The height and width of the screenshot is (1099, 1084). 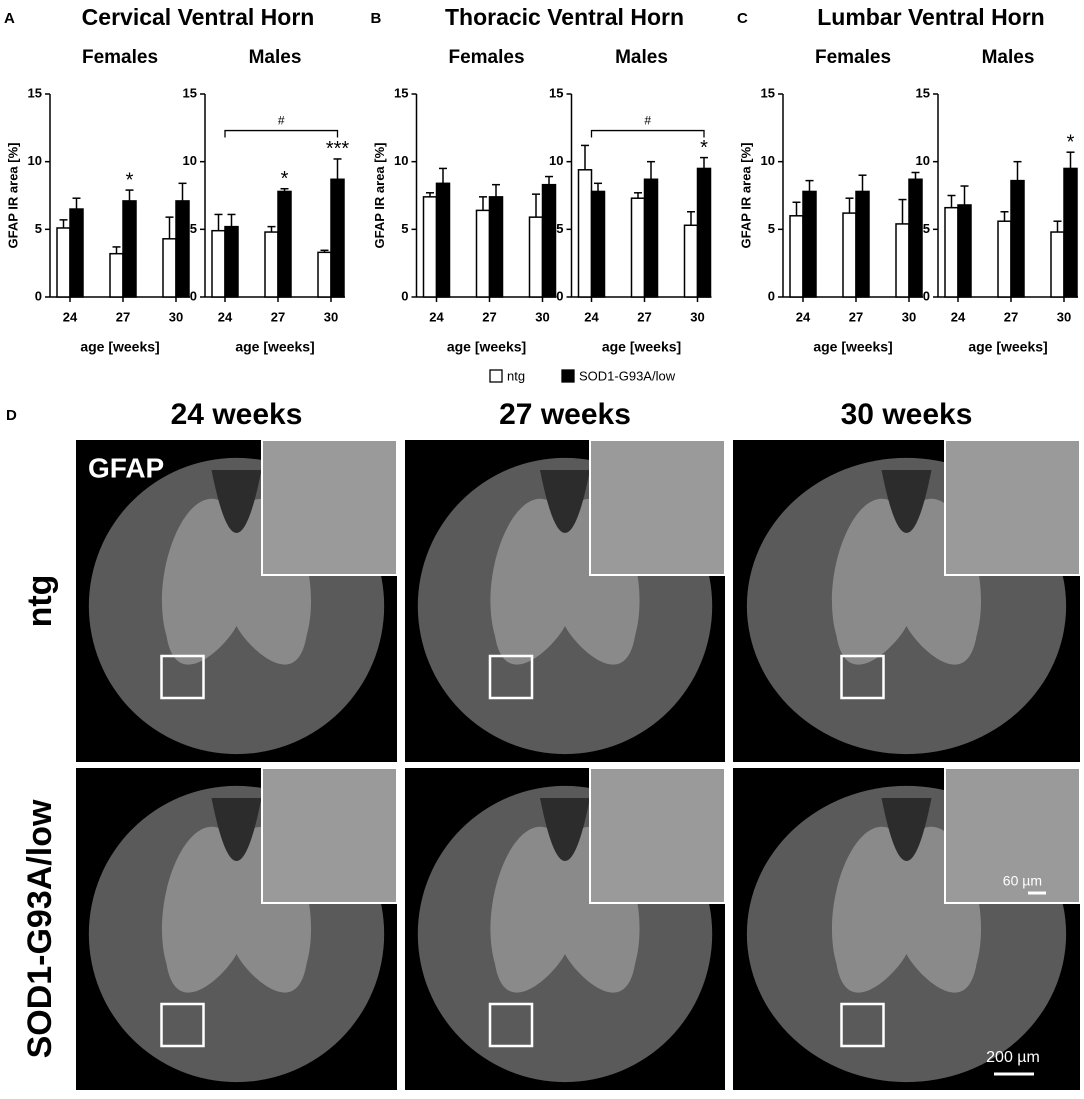 I want to click on panel-title: Lumbar Ventral Horn, so click(x=930, y=17).